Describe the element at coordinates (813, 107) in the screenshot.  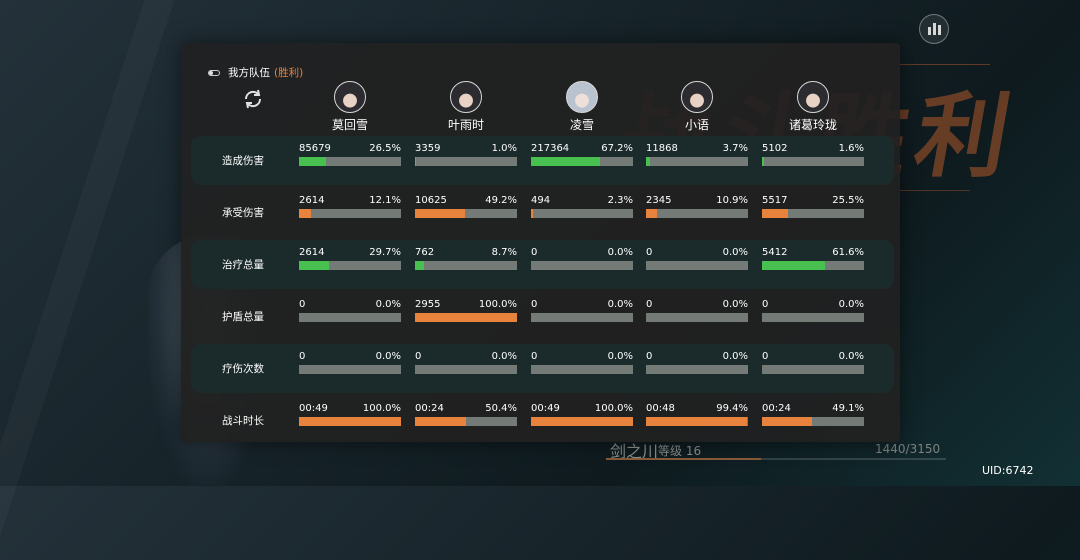
I see `hero-column-header: 诸葛玲珑` at that location.